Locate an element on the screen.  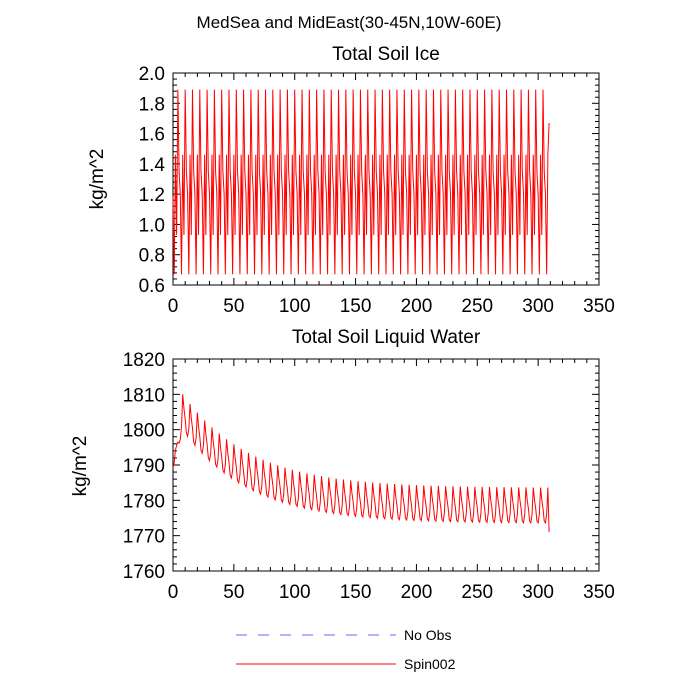
y-tick-label: 1.2 is located at coordinates (152, 195).